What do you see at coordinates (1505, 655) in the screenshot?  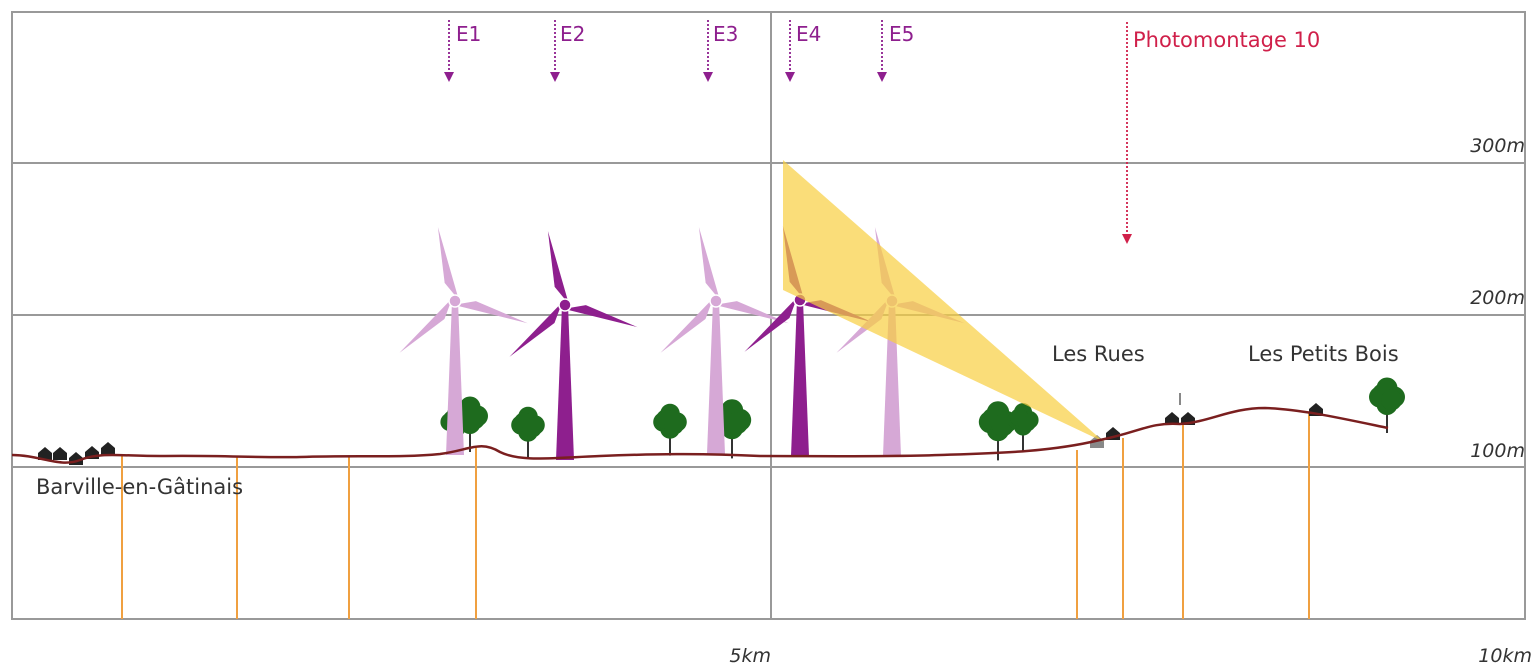 I see `distance-label: 10km` at bounding box center [1505, 655].